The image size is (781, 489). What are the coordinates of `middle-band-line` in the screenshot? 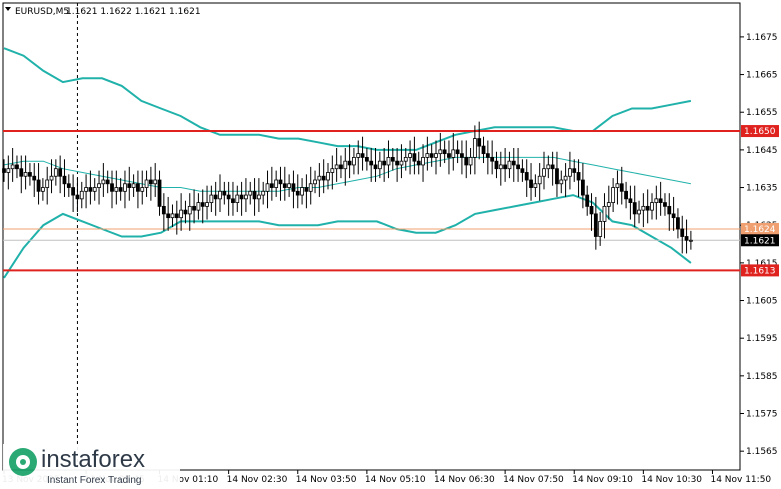 It's located at (347, 174).